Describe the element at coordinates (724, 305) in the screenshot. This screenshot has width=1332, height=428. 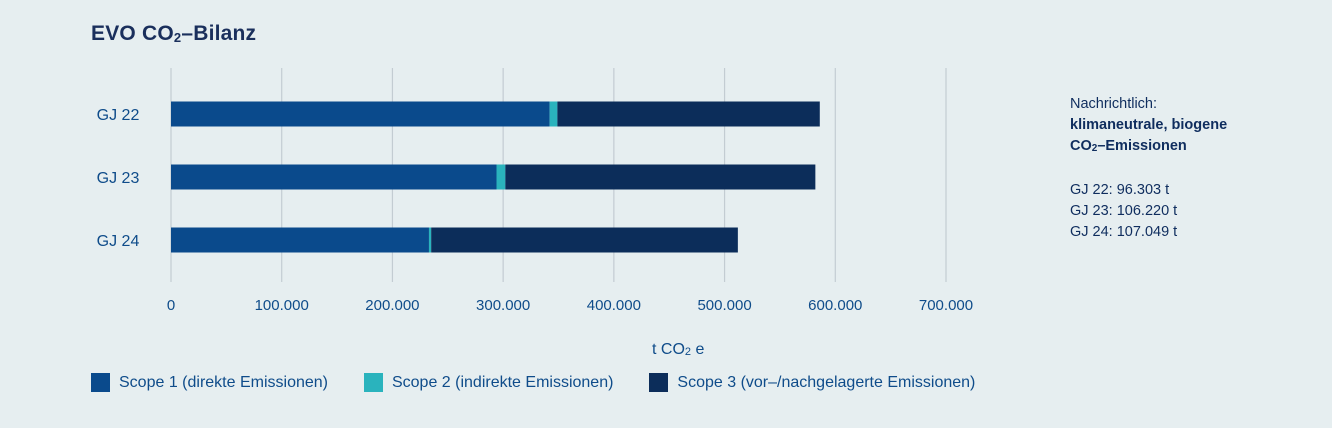
I see `x-tick-label: 500.000` at that location.